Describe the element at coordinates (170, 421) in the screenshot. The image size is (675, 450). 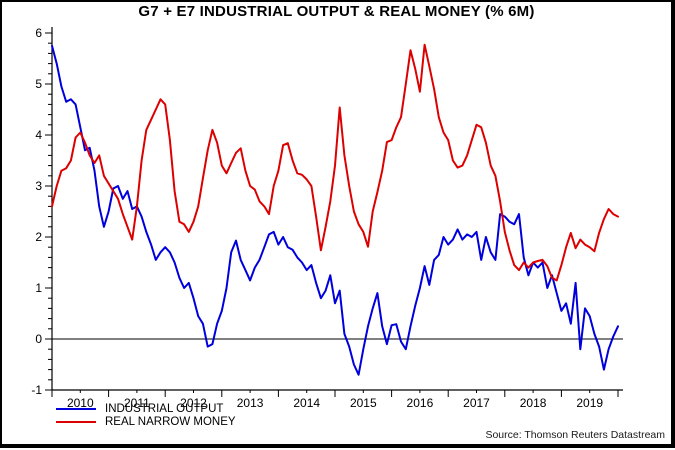
I see `legend-label: REAL NARROW MONEY` at that location.